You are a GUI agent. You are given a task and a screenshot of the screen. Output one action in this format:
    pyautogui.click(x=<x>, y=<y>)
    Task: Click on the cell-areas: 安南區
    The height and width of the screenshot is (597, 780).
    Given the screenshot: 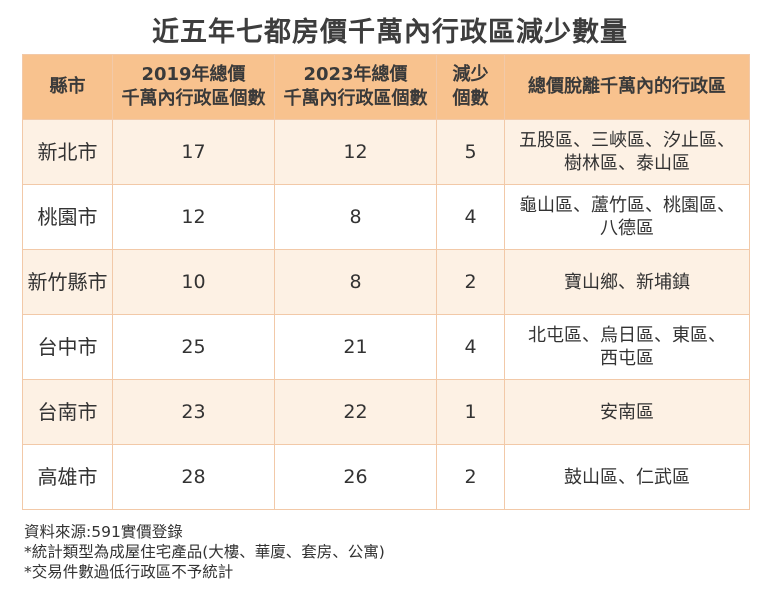 What is the action you would take?
    pyautogui.click(x=627, y=412)
    